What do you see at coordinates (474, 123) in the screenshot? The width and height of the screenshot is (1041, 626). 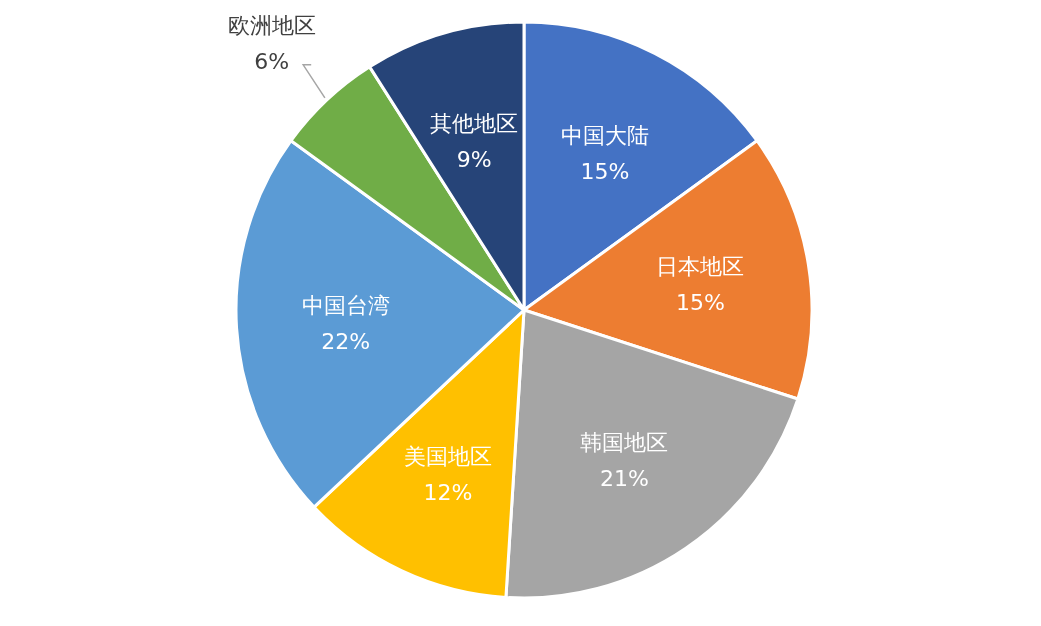 I see `slice-label: 其他地区` at bounding box center [474, 123].